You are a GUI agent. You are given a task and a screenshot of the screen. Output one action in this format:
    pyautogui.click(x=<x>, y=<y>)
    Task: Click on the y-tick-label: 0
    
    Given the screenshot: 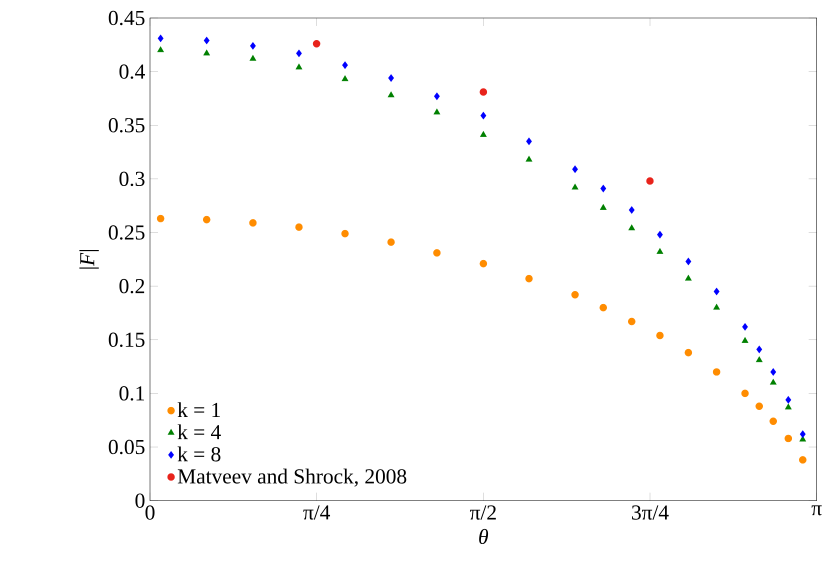 What is the action you would take?
    pyautogui.click(x=139, y=500)
    